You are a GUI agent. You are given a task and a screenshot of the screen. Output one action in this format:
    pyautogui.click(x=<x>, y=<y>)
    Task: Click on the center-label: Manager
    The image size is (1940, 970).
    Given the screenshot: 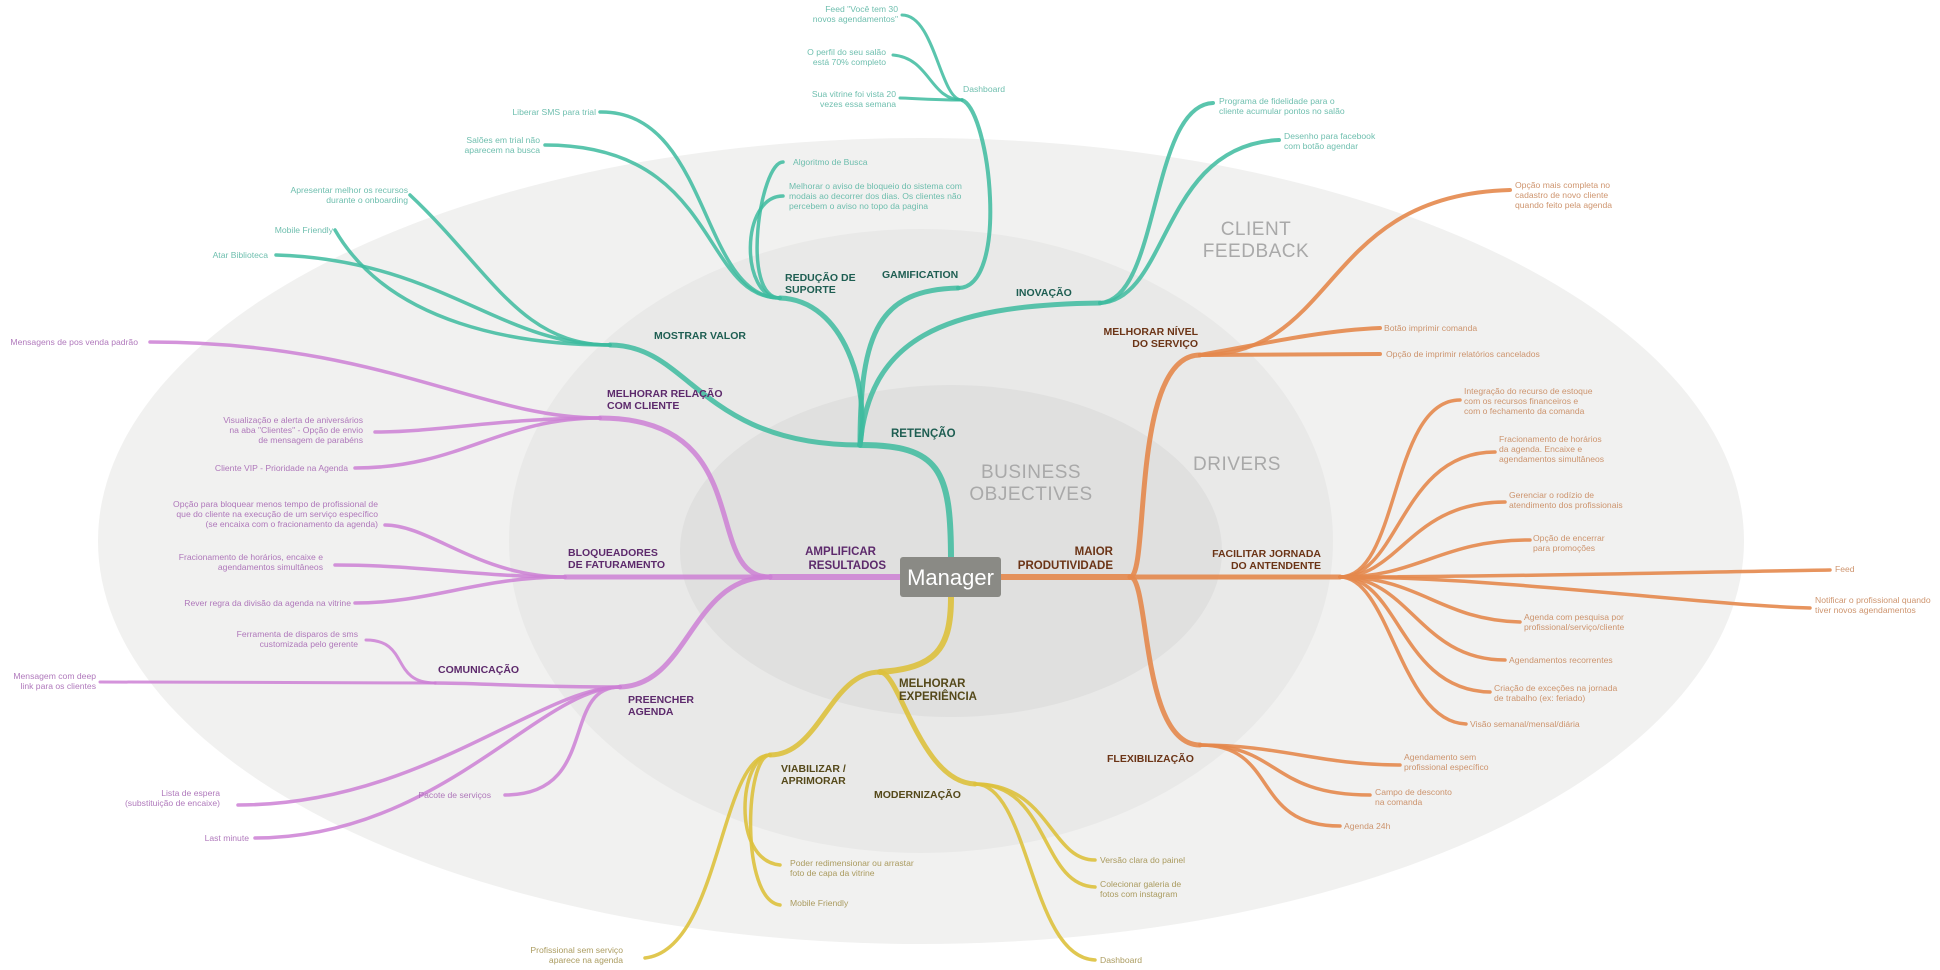 What is the action you would take?
    pyautogui.click(x=950, y=577)
    